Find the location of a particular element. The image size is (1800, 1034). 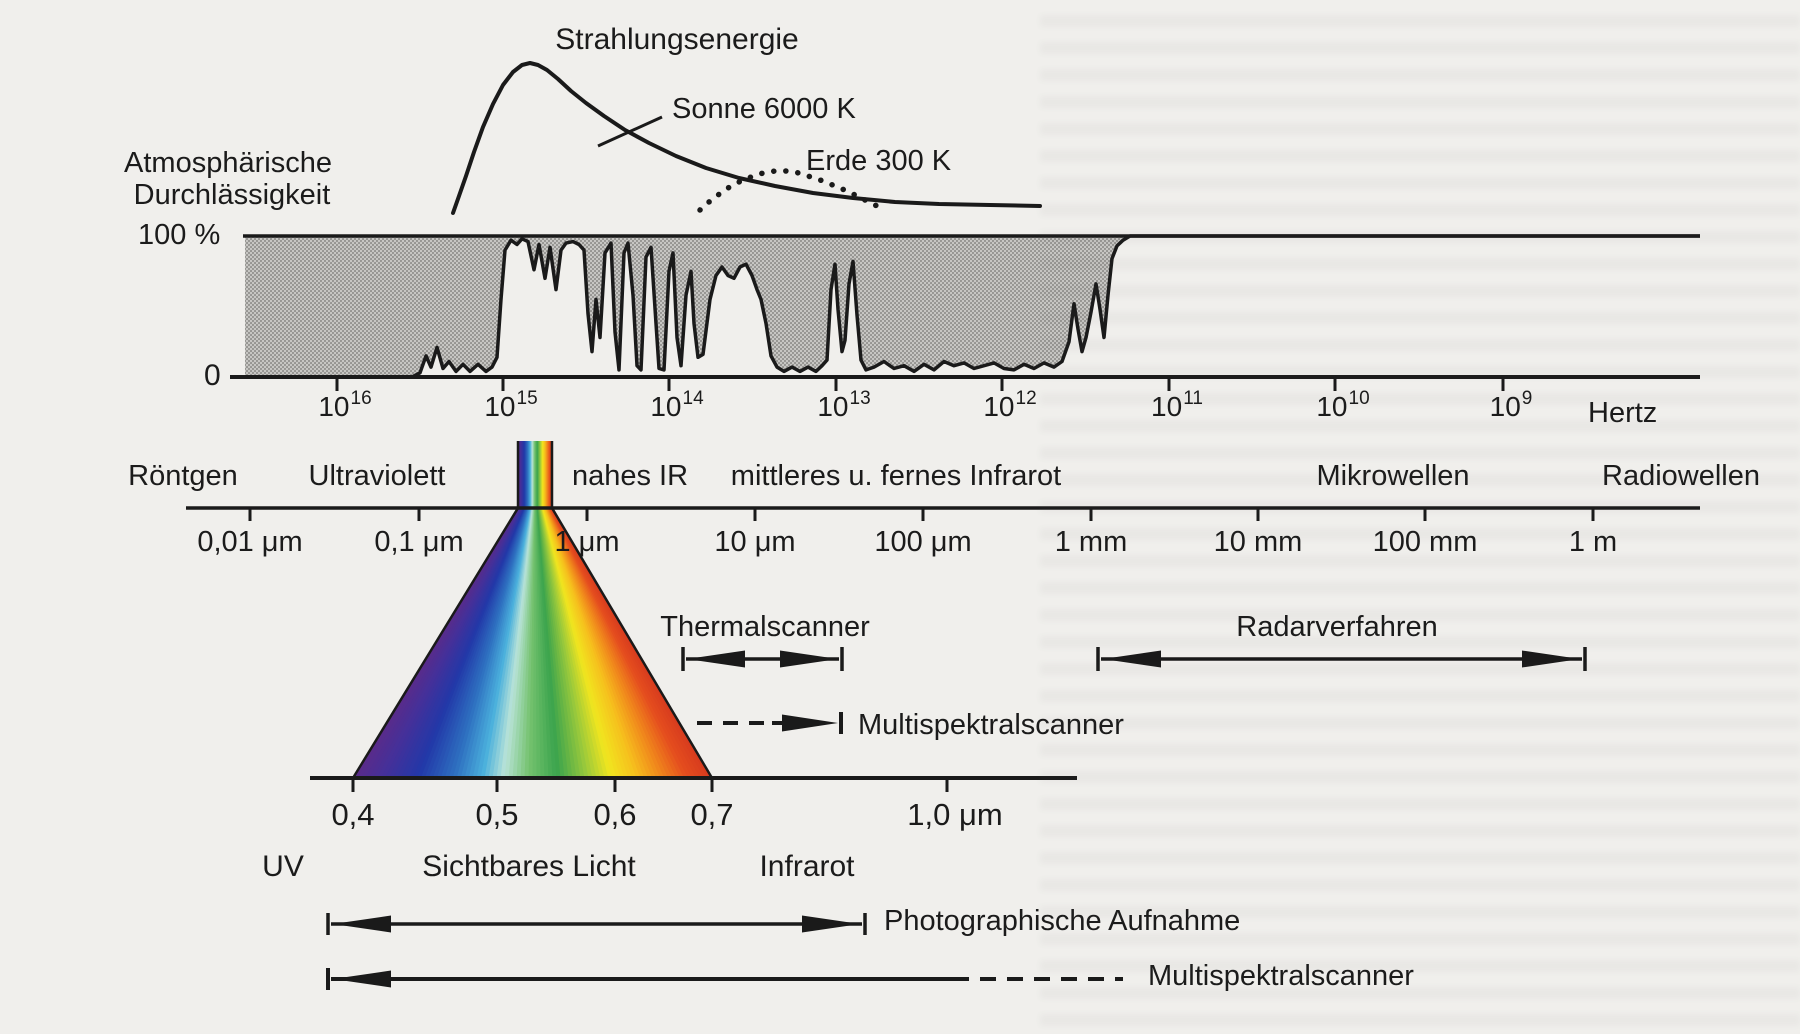

region-mikrowellen: Mikrowellen is located at coordinates (1393, 476).